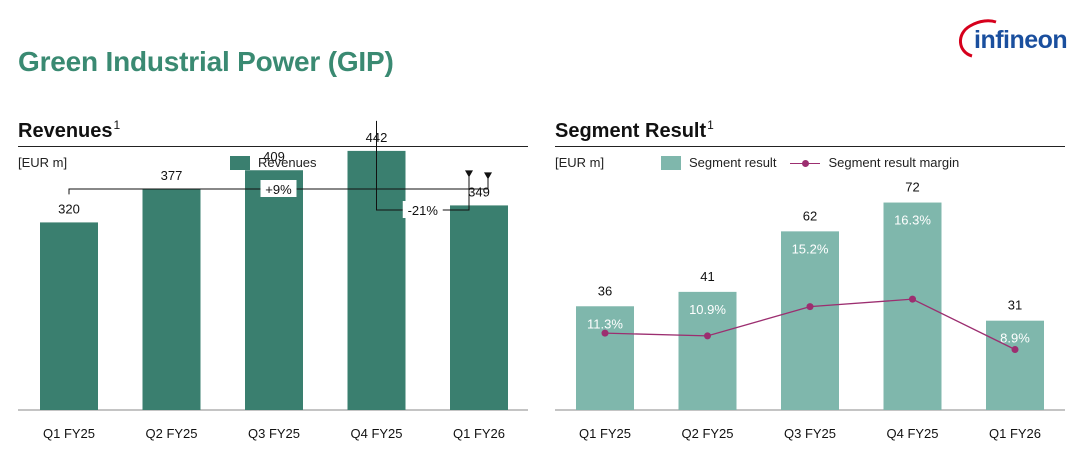  What do you see at coordinates (894, 162) in the screenshot?
I see `margin-legend-label: Segment result margin` at bounding box center [894, 162].